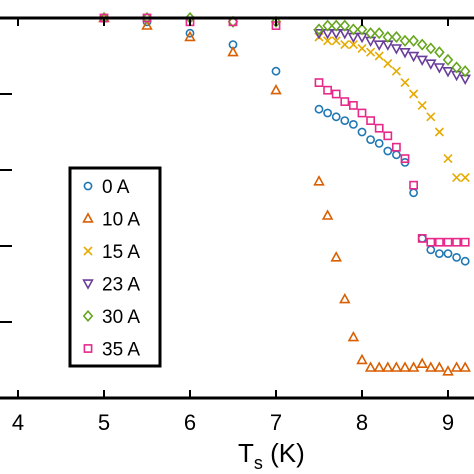 Image resolution: width=474 pixels, height=474 pixels. Describe the element at coordinates (121, 285) in the screenshot. I see `legend-label: 23 A` at that location.